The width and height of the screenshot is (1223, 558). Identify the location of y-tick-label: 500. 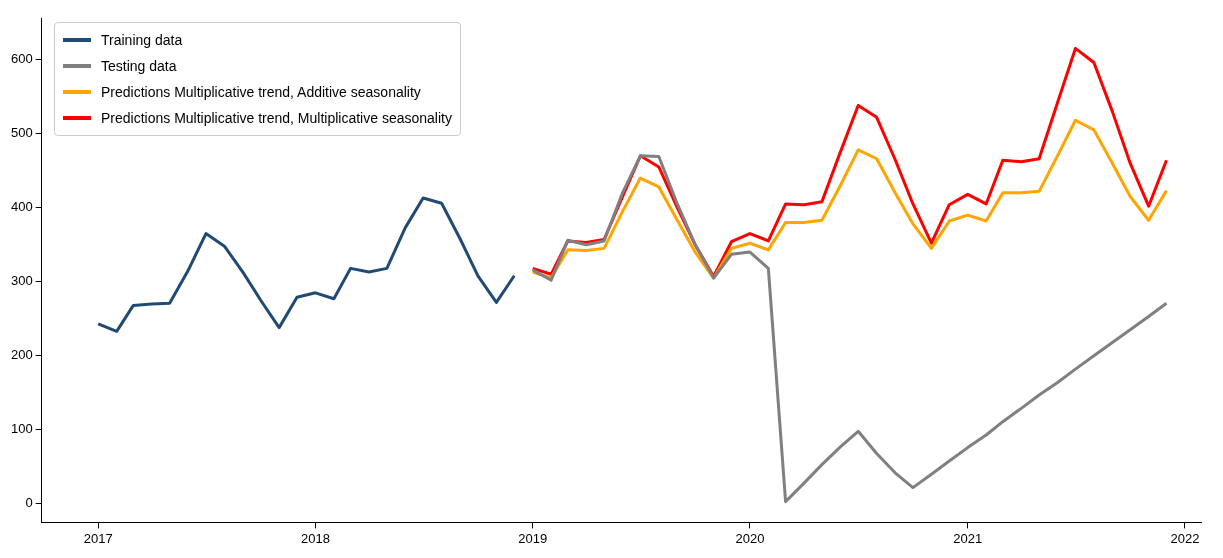
(21, 133).